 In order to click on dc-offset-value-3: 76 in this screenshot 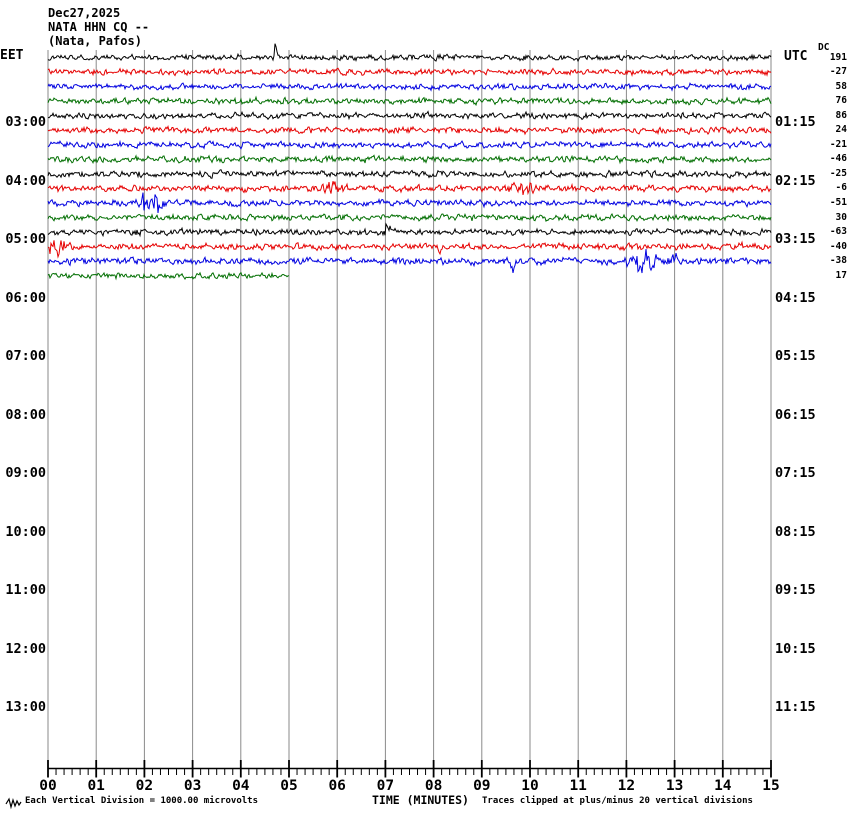, I will do `click(841, 101)`.